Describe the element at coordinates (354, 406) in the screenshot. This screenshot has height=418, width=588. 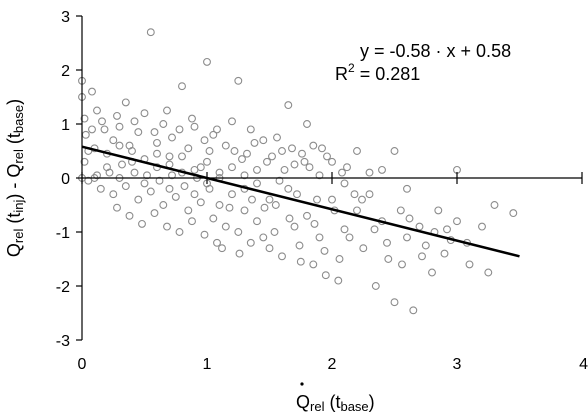
I see `x-title-sub2: base` at that location.